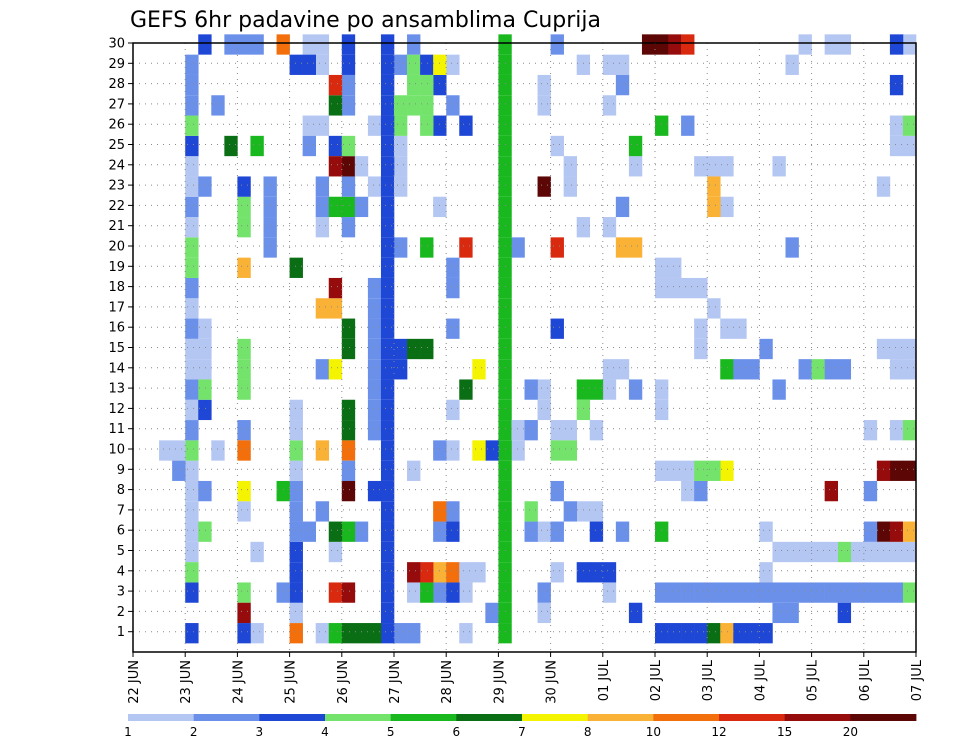  I want to click on y-tick-label: 22, so click(116, 206).